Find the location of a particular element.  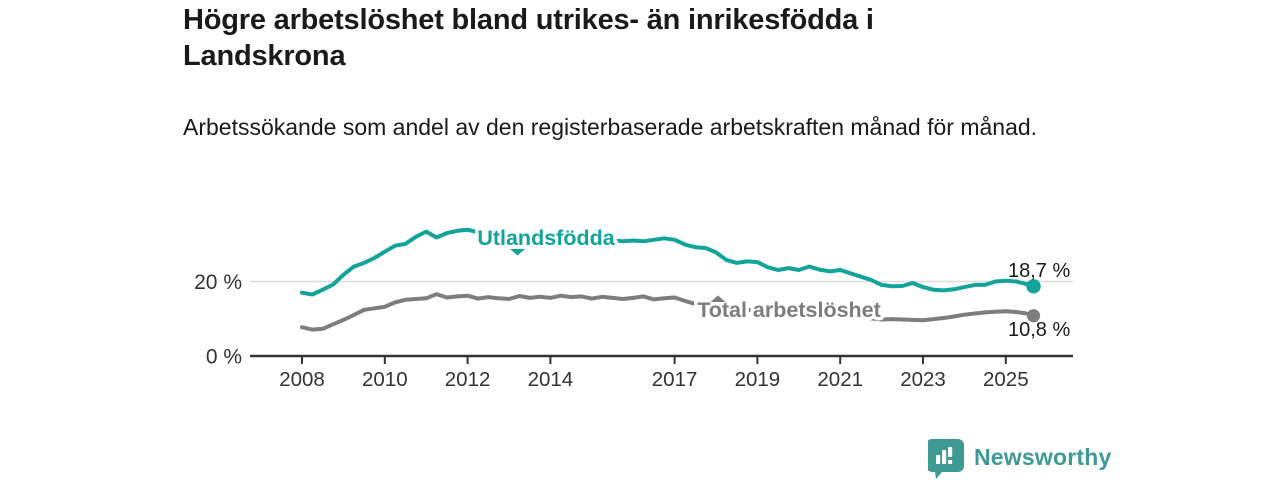

series-label-caret-down-icon is located at coordinates (517, 252).